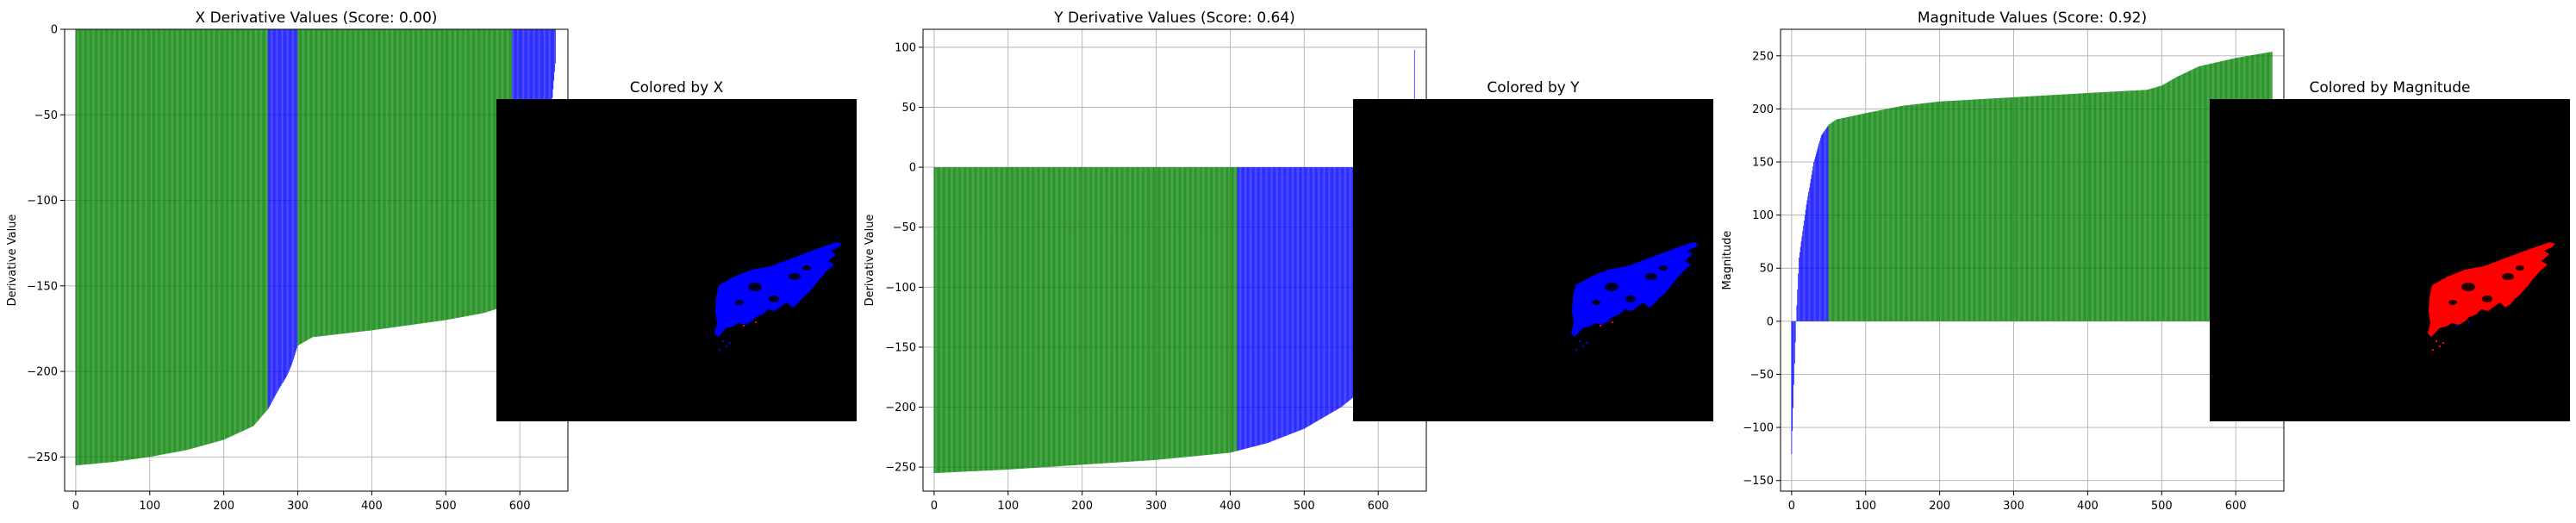  Describe the element at coordinates (1156, 506) in the screenshot. I see `x-tick-label: 300` at that location.